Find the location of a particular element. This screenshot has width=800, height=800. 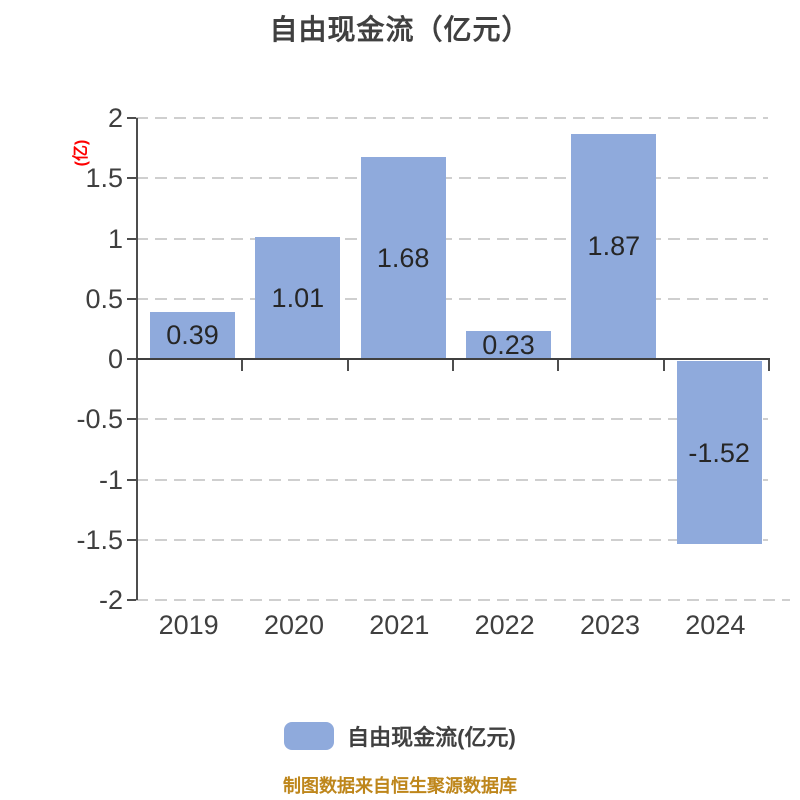

bar-2024: -1.52 is located at coordinates (719, 453).